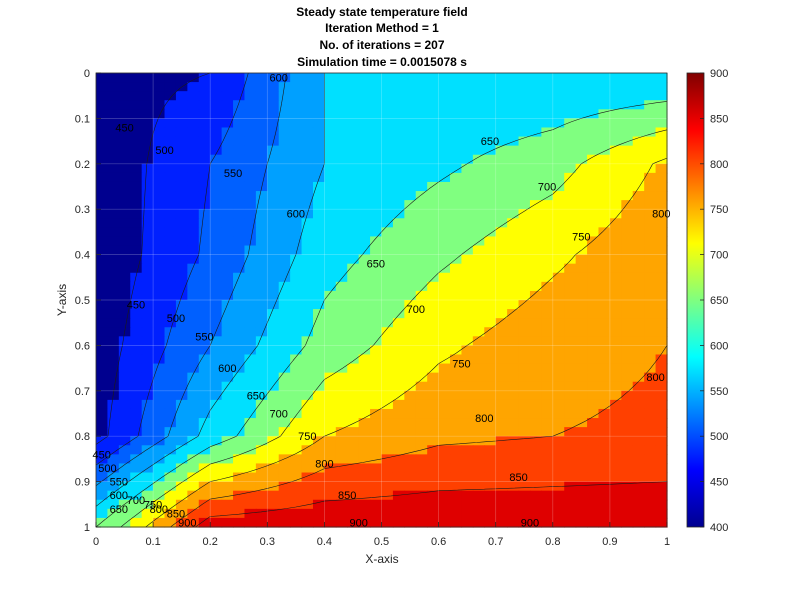  I want to click on contour-label: 450, so click(136, 306).